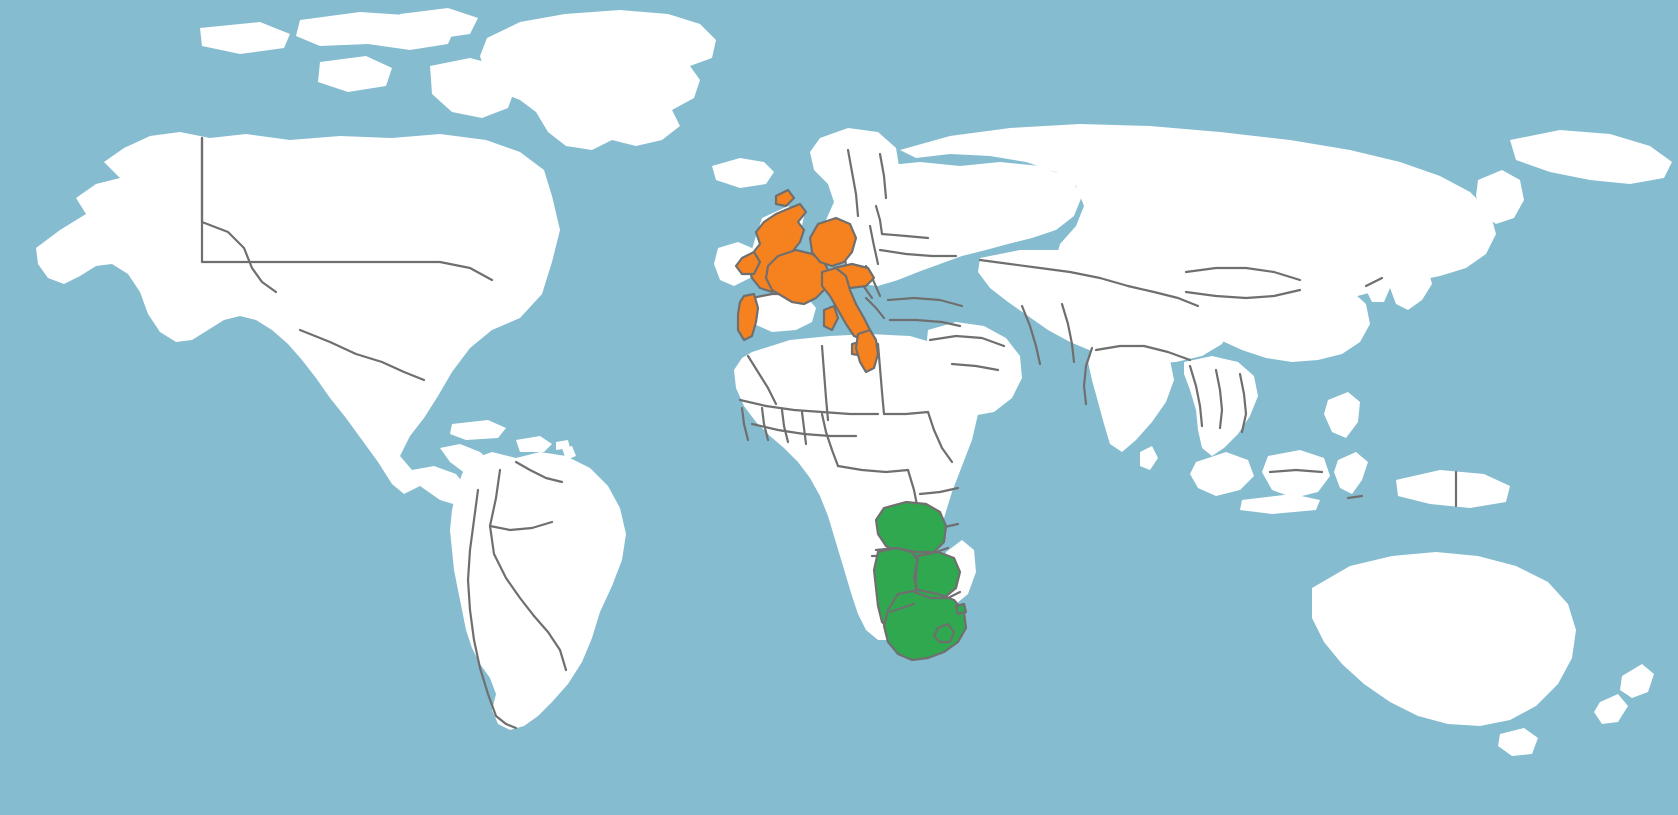 The width and height of the screenshot is (1678, 815). What do you see at coordinates (743, 173) in the screenshot?
I see `landmass-iceland` at bounding box center [743, 173].